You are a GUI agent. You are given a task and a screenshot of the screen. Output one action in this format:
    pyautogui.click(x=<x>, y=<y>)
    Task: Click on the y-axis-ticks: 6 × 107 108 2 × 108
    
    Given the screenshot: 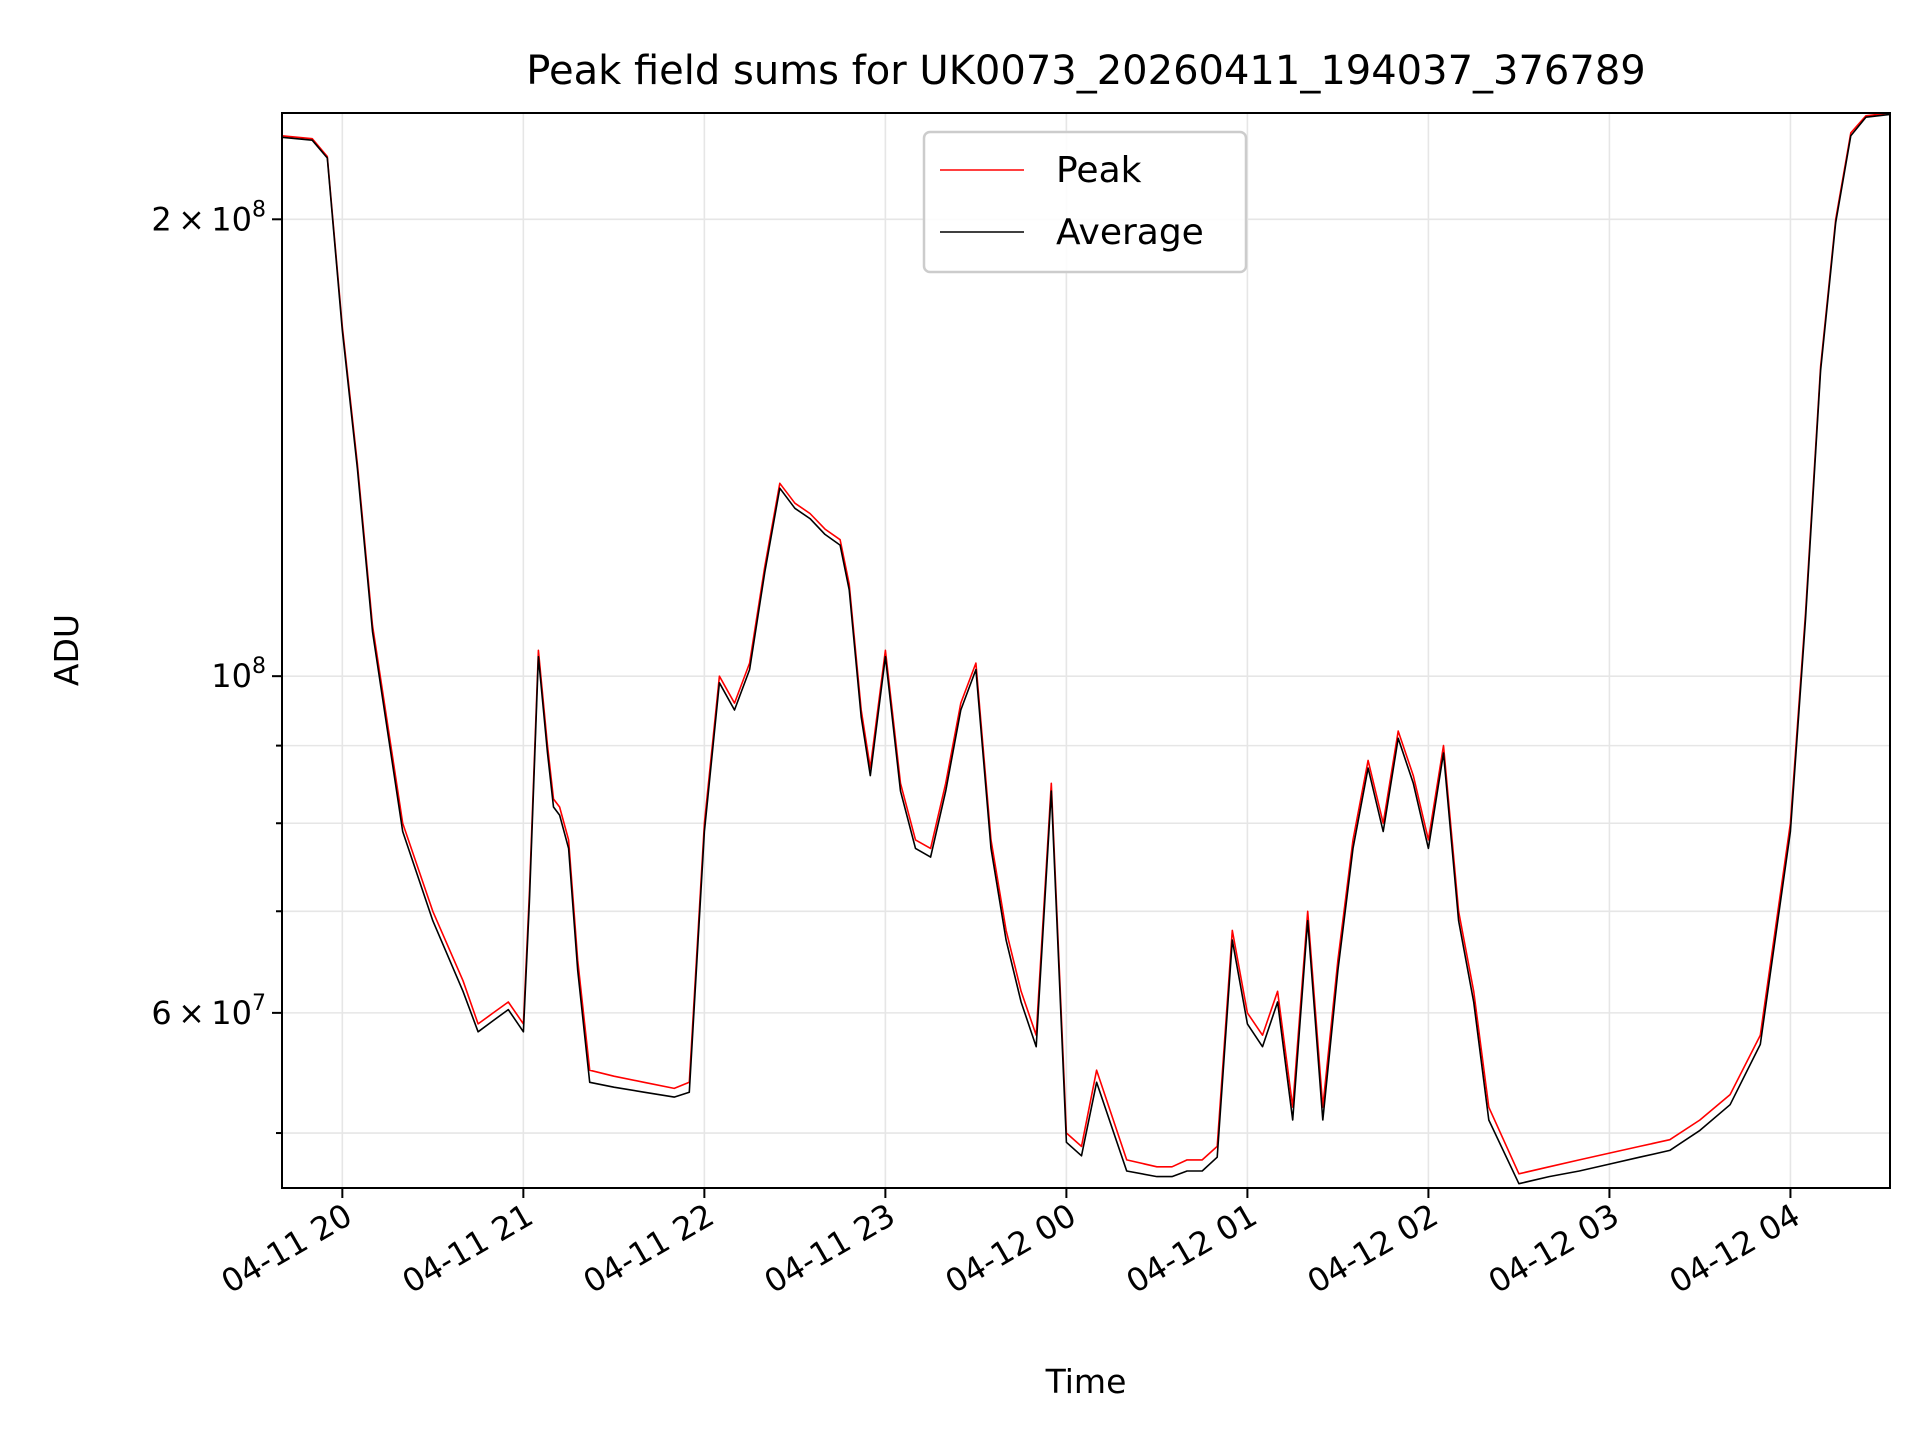 What is the action you would take?
    pyautogui.click(x=216, y=666)
    